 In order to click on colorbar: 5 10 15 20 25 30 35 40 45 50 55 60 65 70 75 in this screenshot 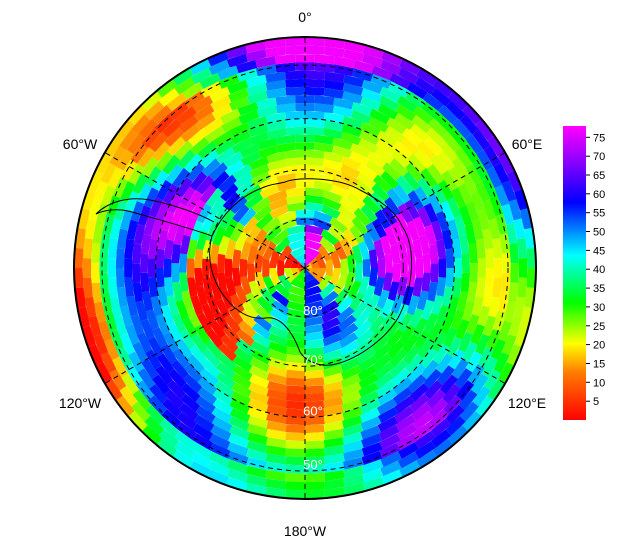, I will do `click(584, 273)`.